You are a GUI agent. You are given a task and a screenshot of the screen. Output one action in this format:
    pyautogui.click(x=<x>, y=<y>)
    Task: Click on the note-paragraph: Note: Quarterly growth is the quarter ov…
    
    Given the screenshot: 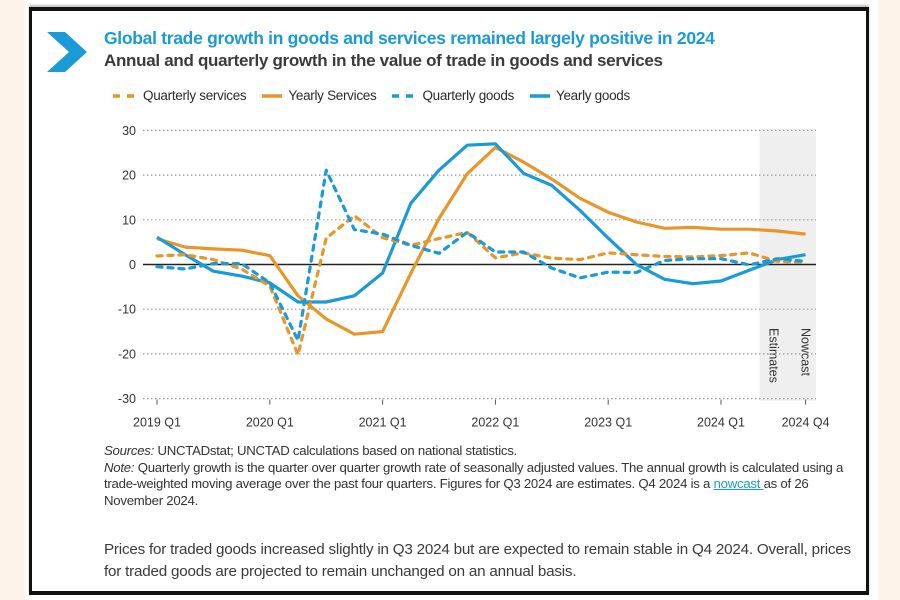 What is the action you would take?
    pyautogui.click(x=474, y=485)
    